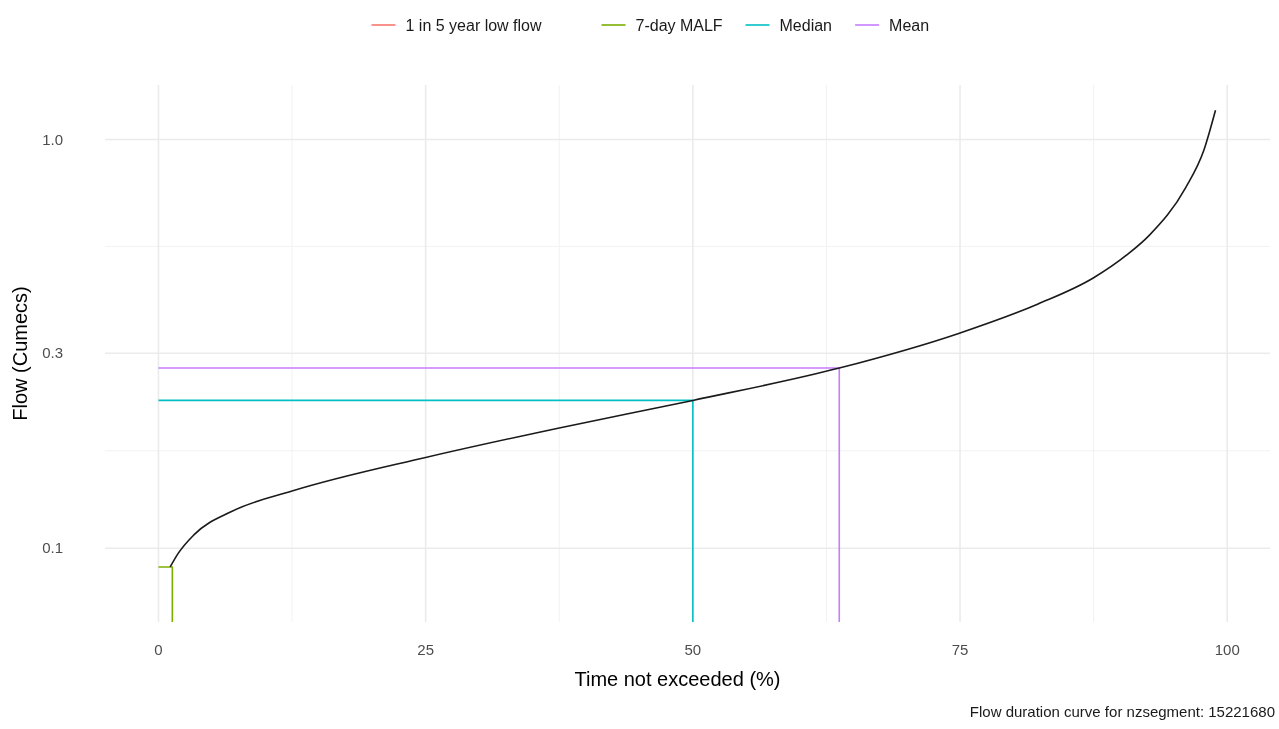 This screenshot has height=729, width=1279. I want to click on legend-label: 1 in 5 year low flow, so click(474, 25).